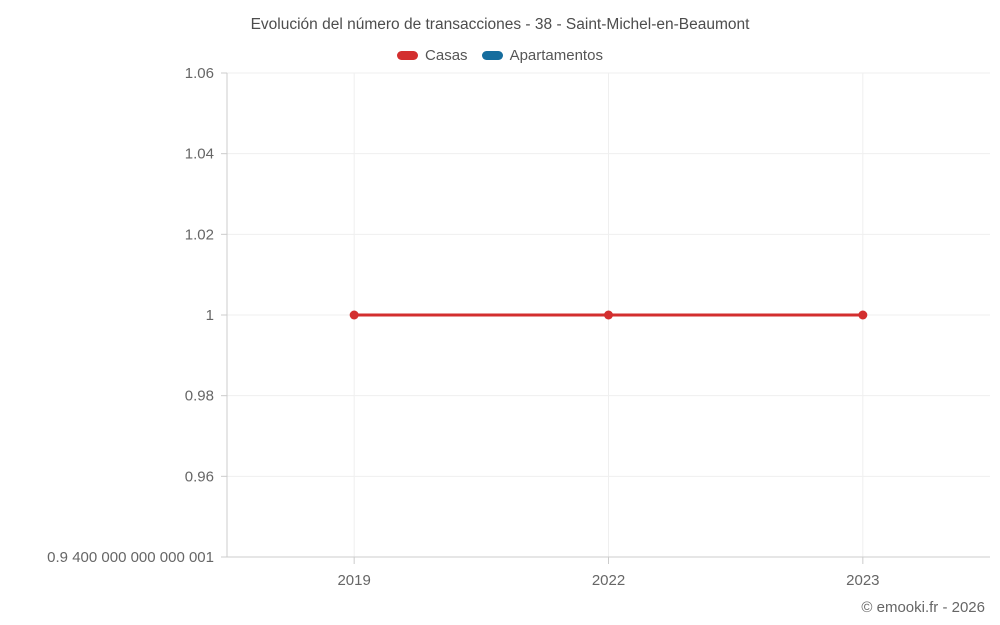 The height and width of the screenshot is (625, 1000). I want to click on legend-item-casas: Casas, so click(432, 55).